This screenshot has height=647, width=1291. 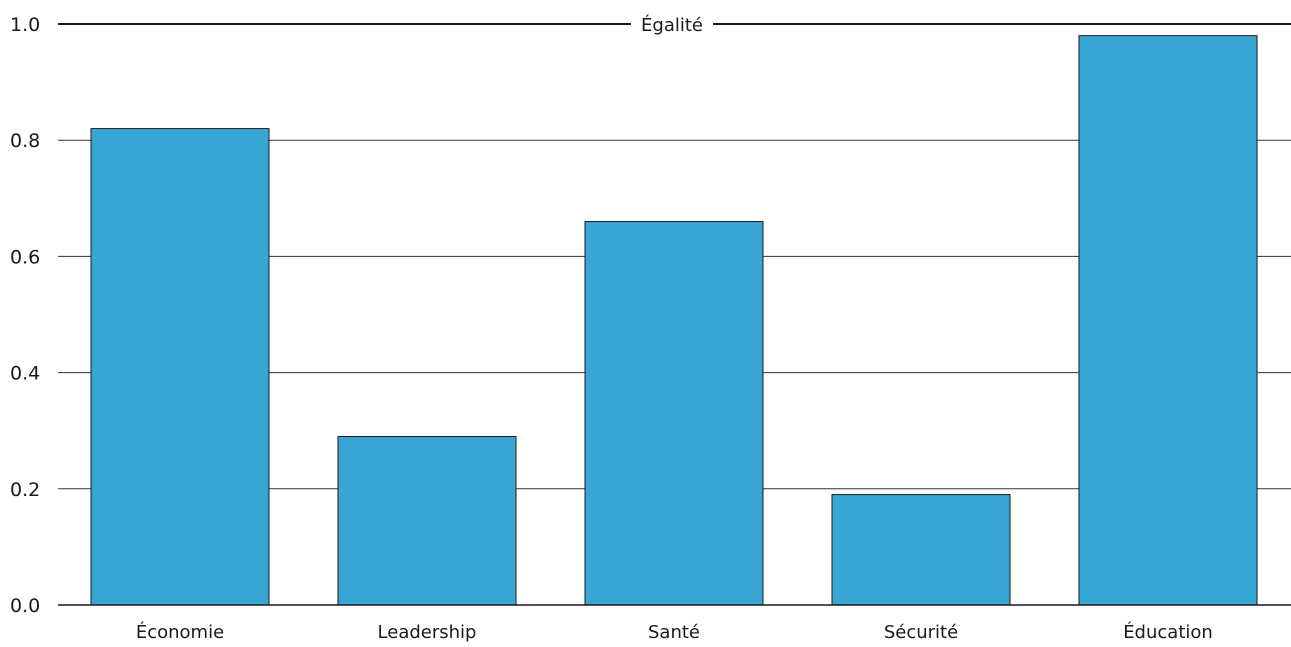 I want to click on x-category-label: Économie, so click(x=180, y=632).